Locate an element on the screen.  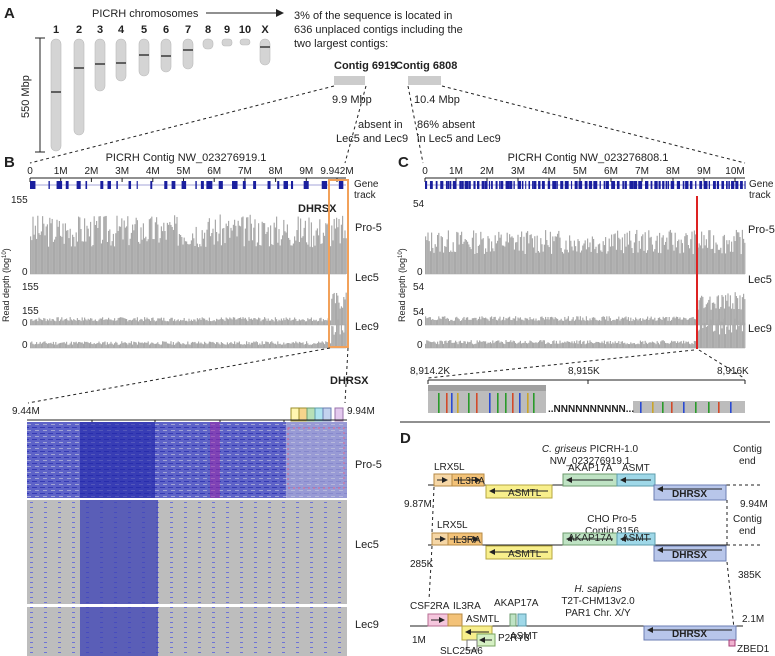
axis-tick-label: 7M is located at coordinates (245, 171).